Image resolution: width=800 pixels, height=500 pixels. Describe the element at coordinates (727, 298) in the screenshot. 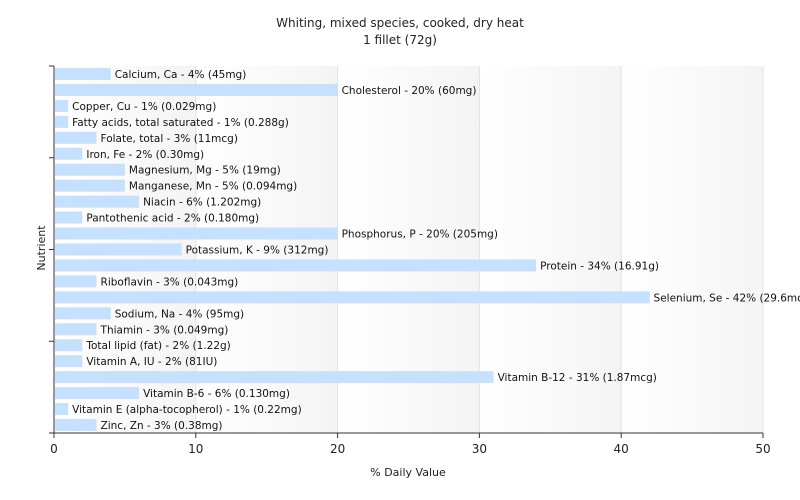

I see `bar-label: Selenium, Se - 42% (29.6mcg)` at that location.